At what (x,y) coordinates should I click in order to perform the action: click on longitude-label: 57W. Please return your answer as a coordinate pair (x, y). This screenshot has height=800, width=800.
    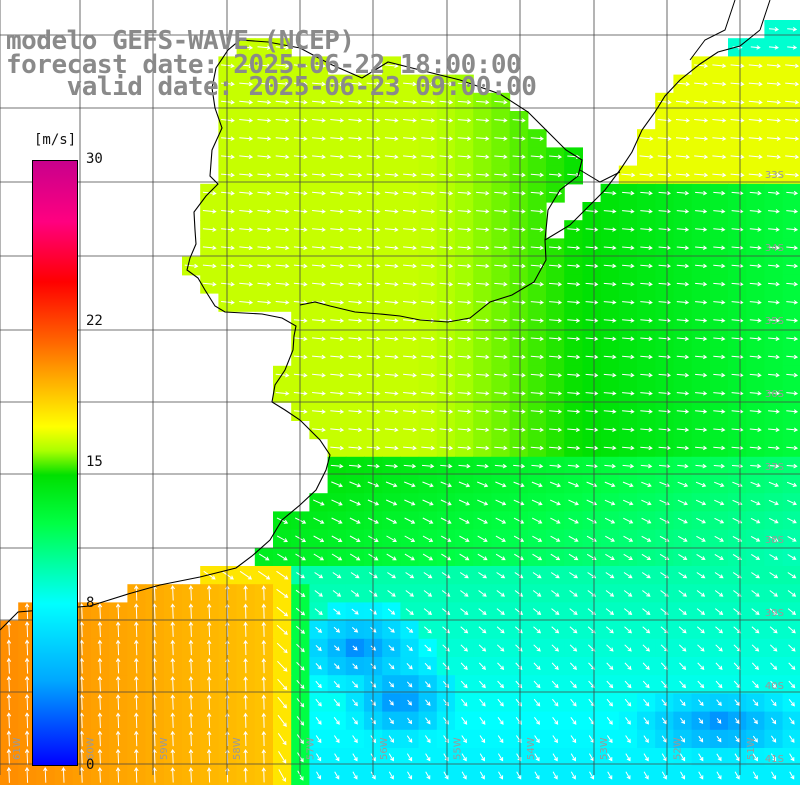
    Looking at the image, I should click on (311, 748).